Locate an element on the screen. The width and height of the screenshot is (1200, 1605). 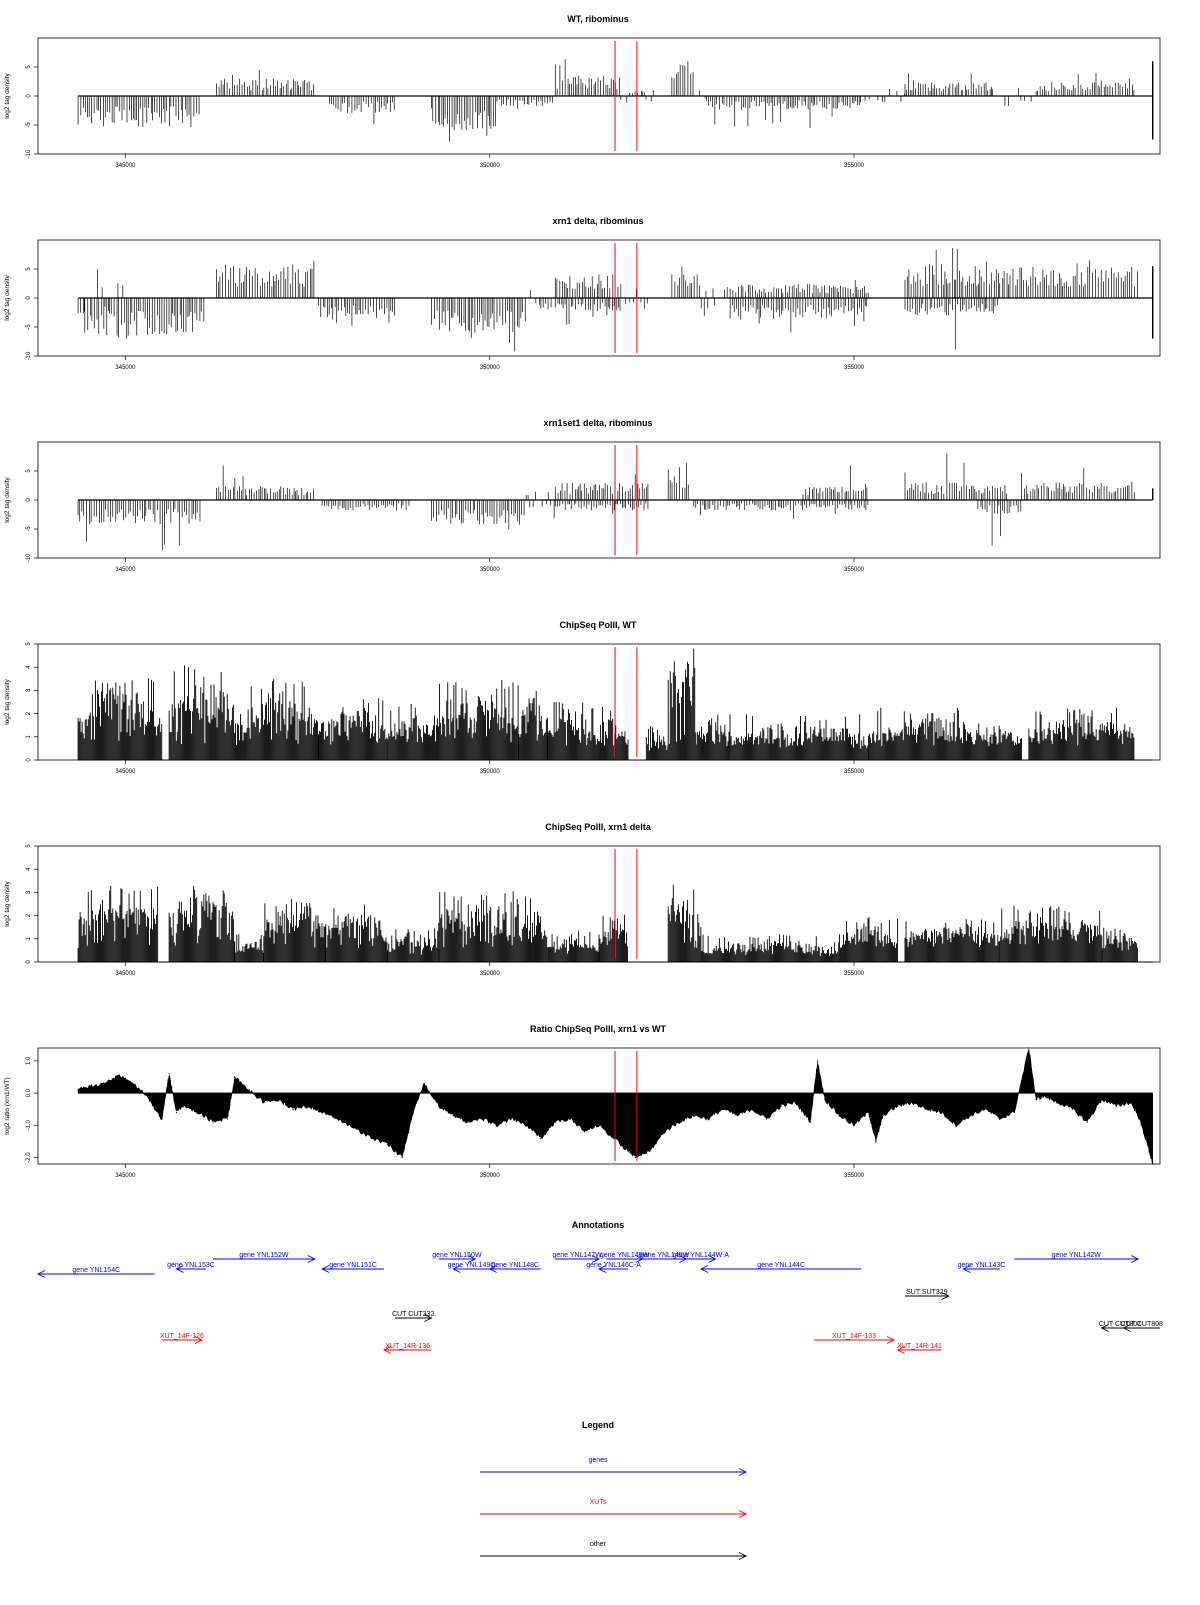
legend-item: other is located at coordinates (614, 1550).